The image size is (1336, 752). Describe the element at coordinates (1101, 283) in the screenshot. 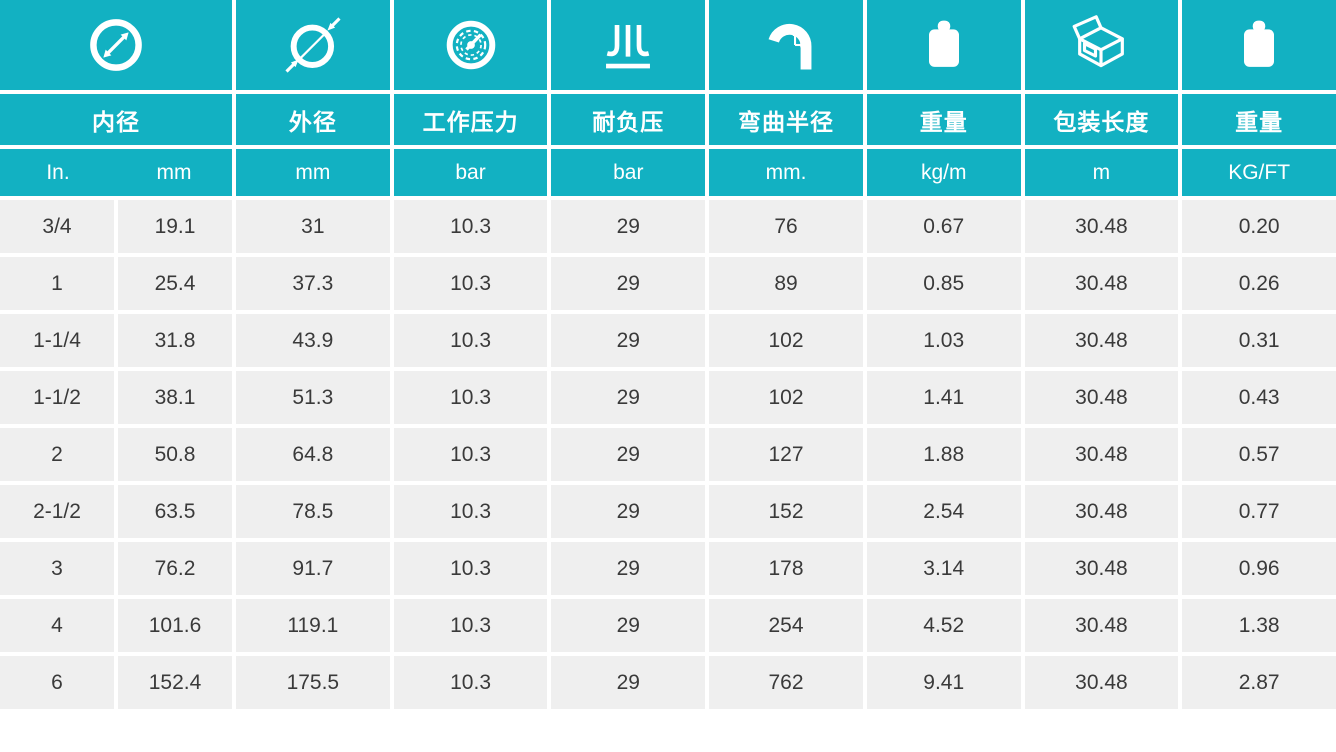

I see `table-cell-row2-col8: 30.48` at that location.